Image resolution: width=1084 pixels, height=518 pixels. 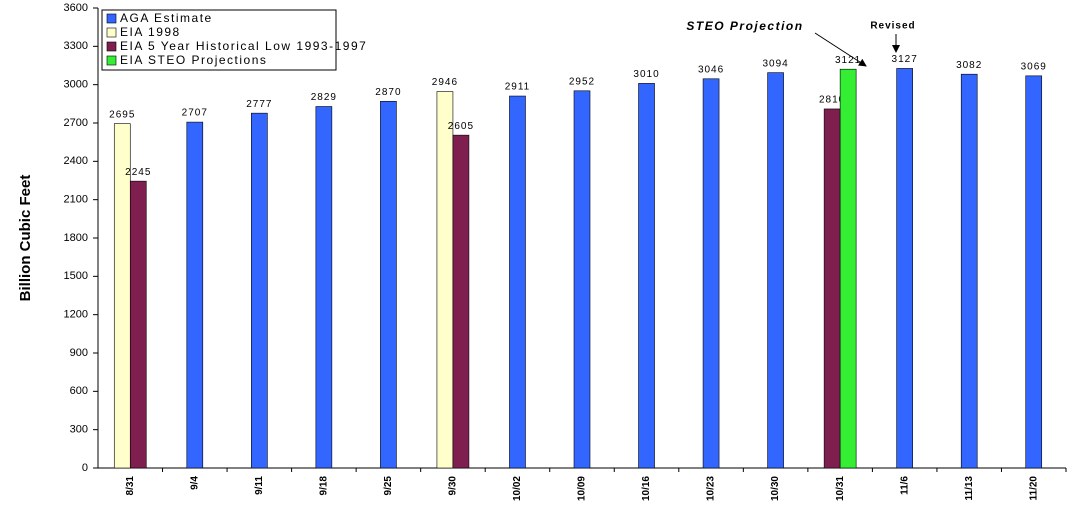 I want to click on y-tick-label: 2400, so click(x=76, y=161).